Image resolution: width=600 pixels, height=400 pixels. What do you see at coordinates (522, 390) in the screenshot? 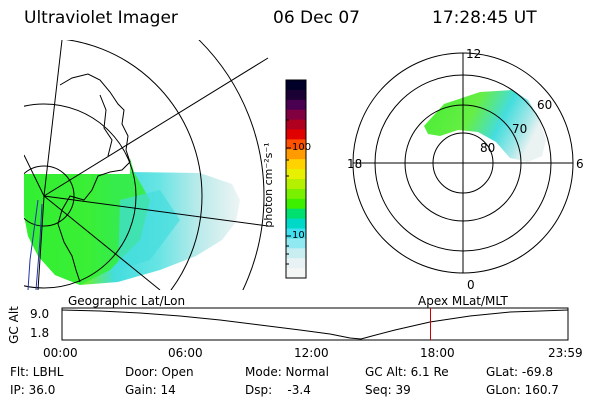
I see `status-glon: GLon: 160.7` at bounding box center [522, 390].